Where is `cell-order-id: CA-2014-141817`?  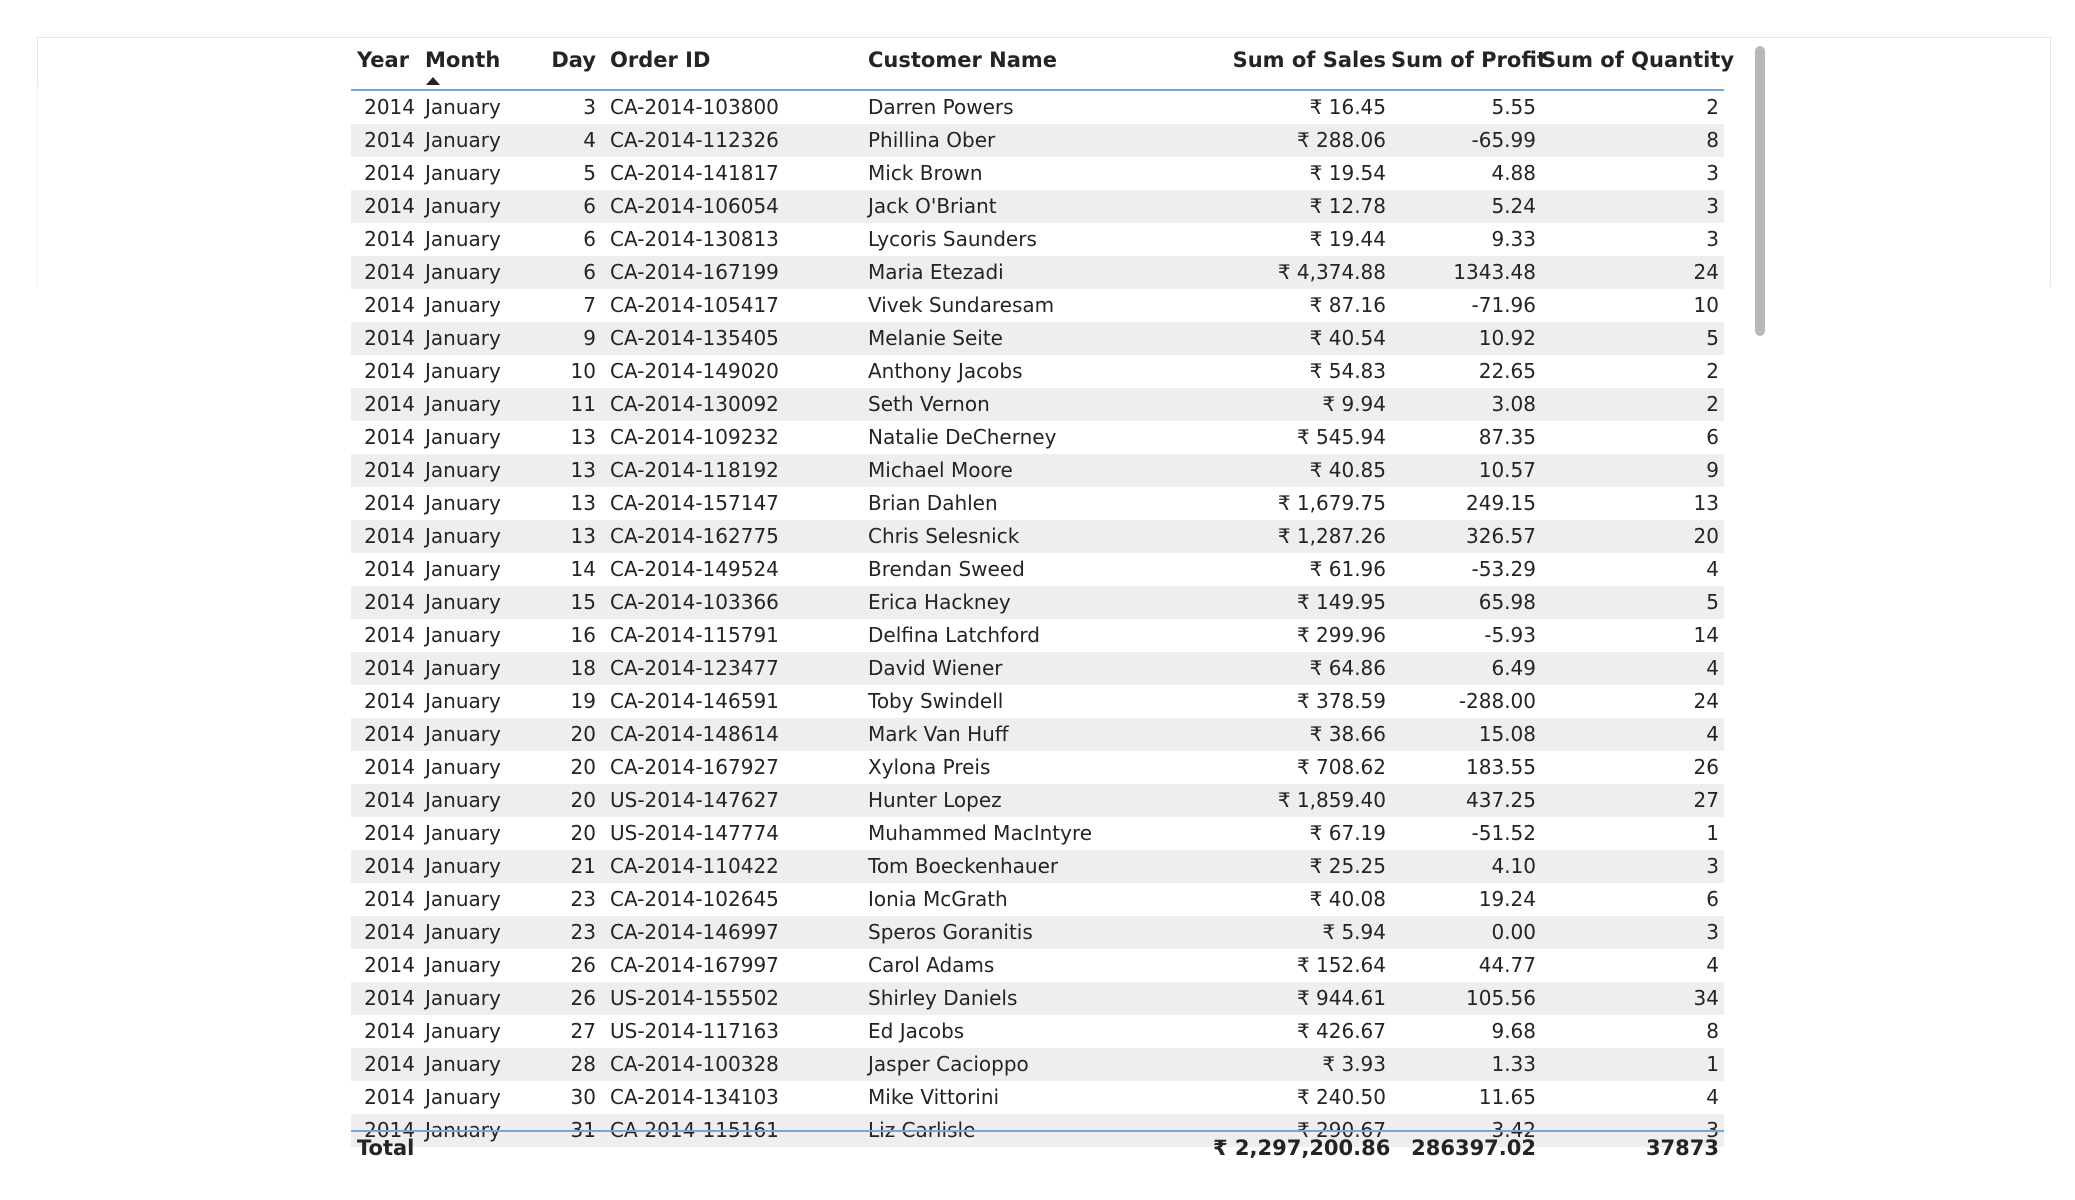 cell-order-id: CA-2014-141817 is located at coordinates (694, 173).